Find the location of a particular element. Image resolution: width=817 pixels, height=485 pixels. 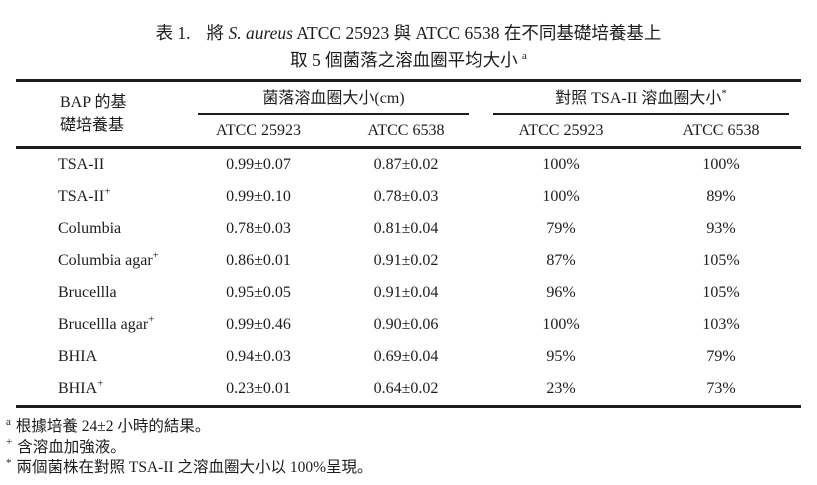

footnote-asterisk-marker: * is located at coordinates (9, 462).